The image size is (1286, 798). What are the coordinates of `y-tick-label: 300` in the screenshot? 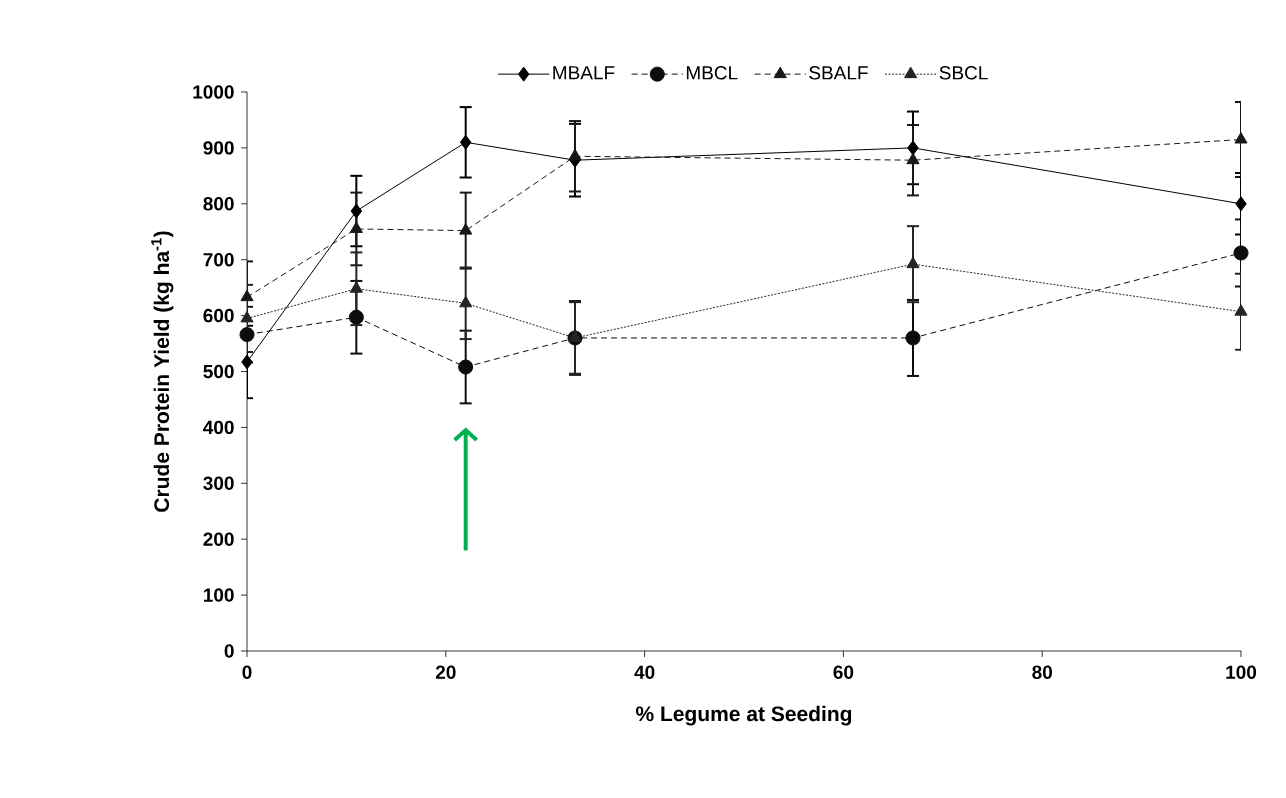 It's located at (218, 483).